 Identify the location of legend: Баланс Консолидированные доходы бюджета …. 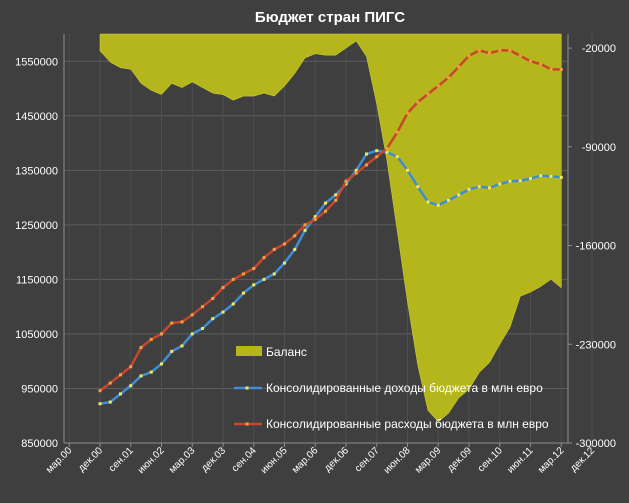
(391, 388).